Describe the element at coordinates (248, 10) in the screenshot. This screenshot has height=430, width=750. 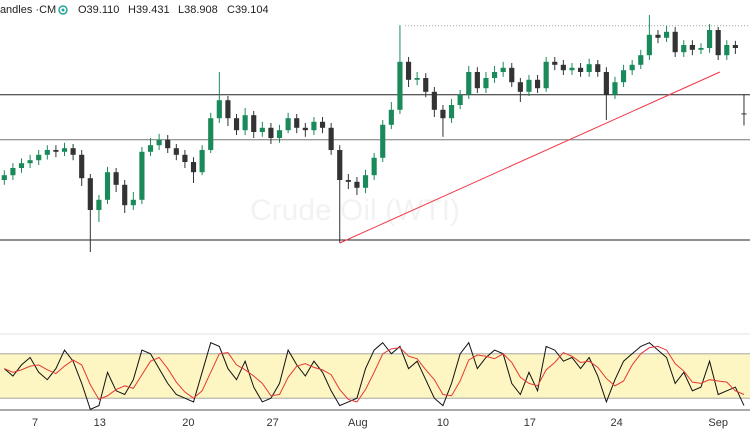
I see `ohlc-close: C39.104` at that location.